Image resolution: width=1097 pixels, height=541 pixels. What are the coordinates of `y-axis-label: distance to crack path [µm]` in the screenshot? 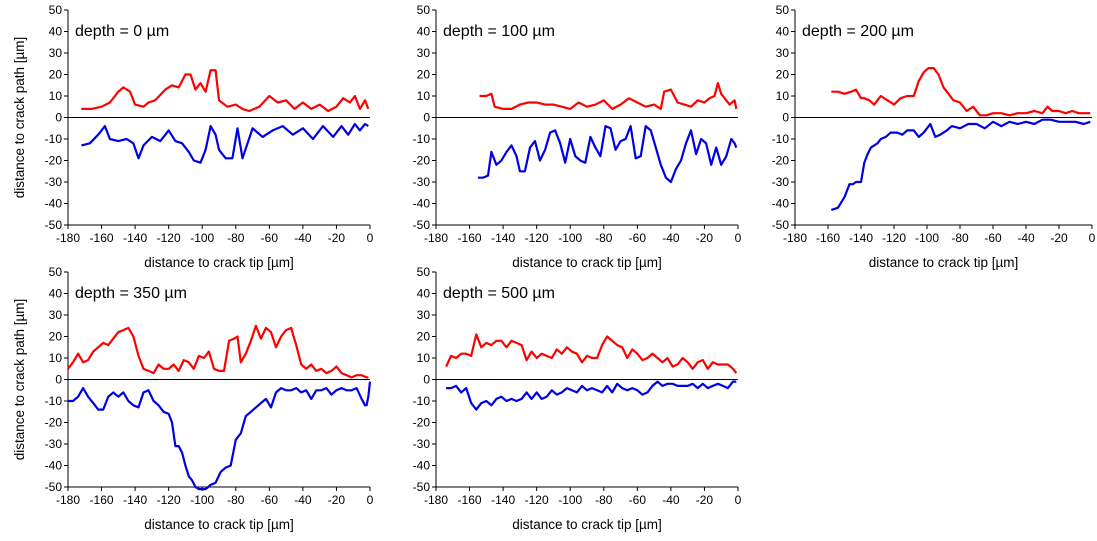 It's located at (19, 118).